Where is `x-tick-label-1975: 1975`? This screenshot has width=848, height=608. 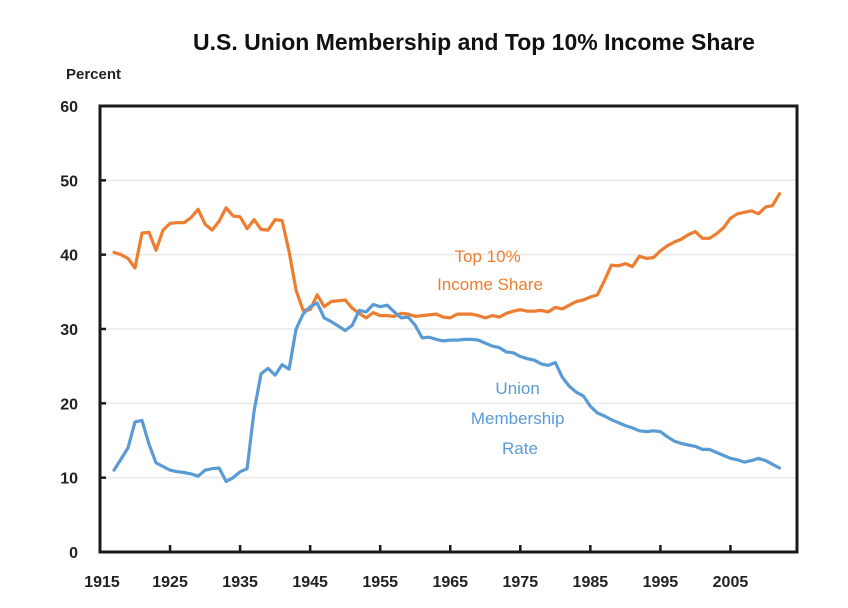
x-tick-label-1975: 1975 is located at coordinates (521, 582).